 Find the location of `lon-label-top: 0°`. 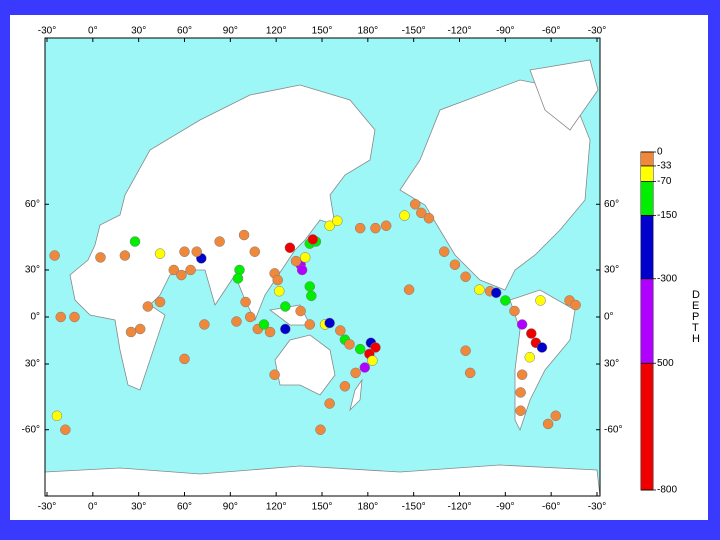

lon-label-top: 0° is located at coordinates (93, 31).